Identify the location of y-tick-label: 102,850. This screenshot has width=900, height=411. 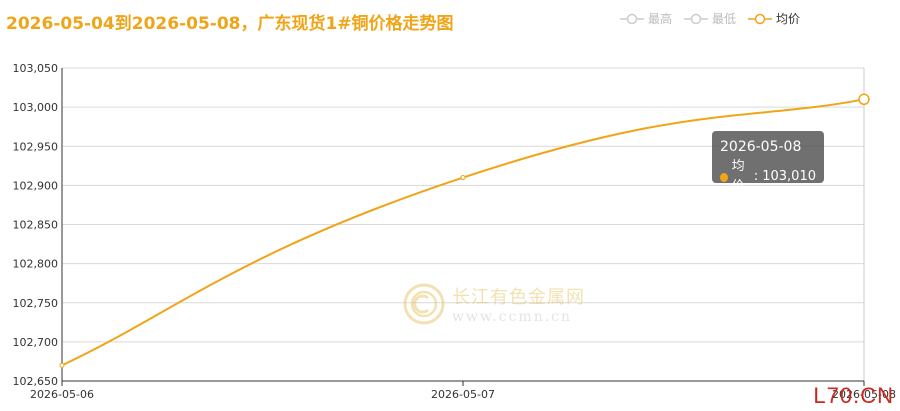
(36, 225).